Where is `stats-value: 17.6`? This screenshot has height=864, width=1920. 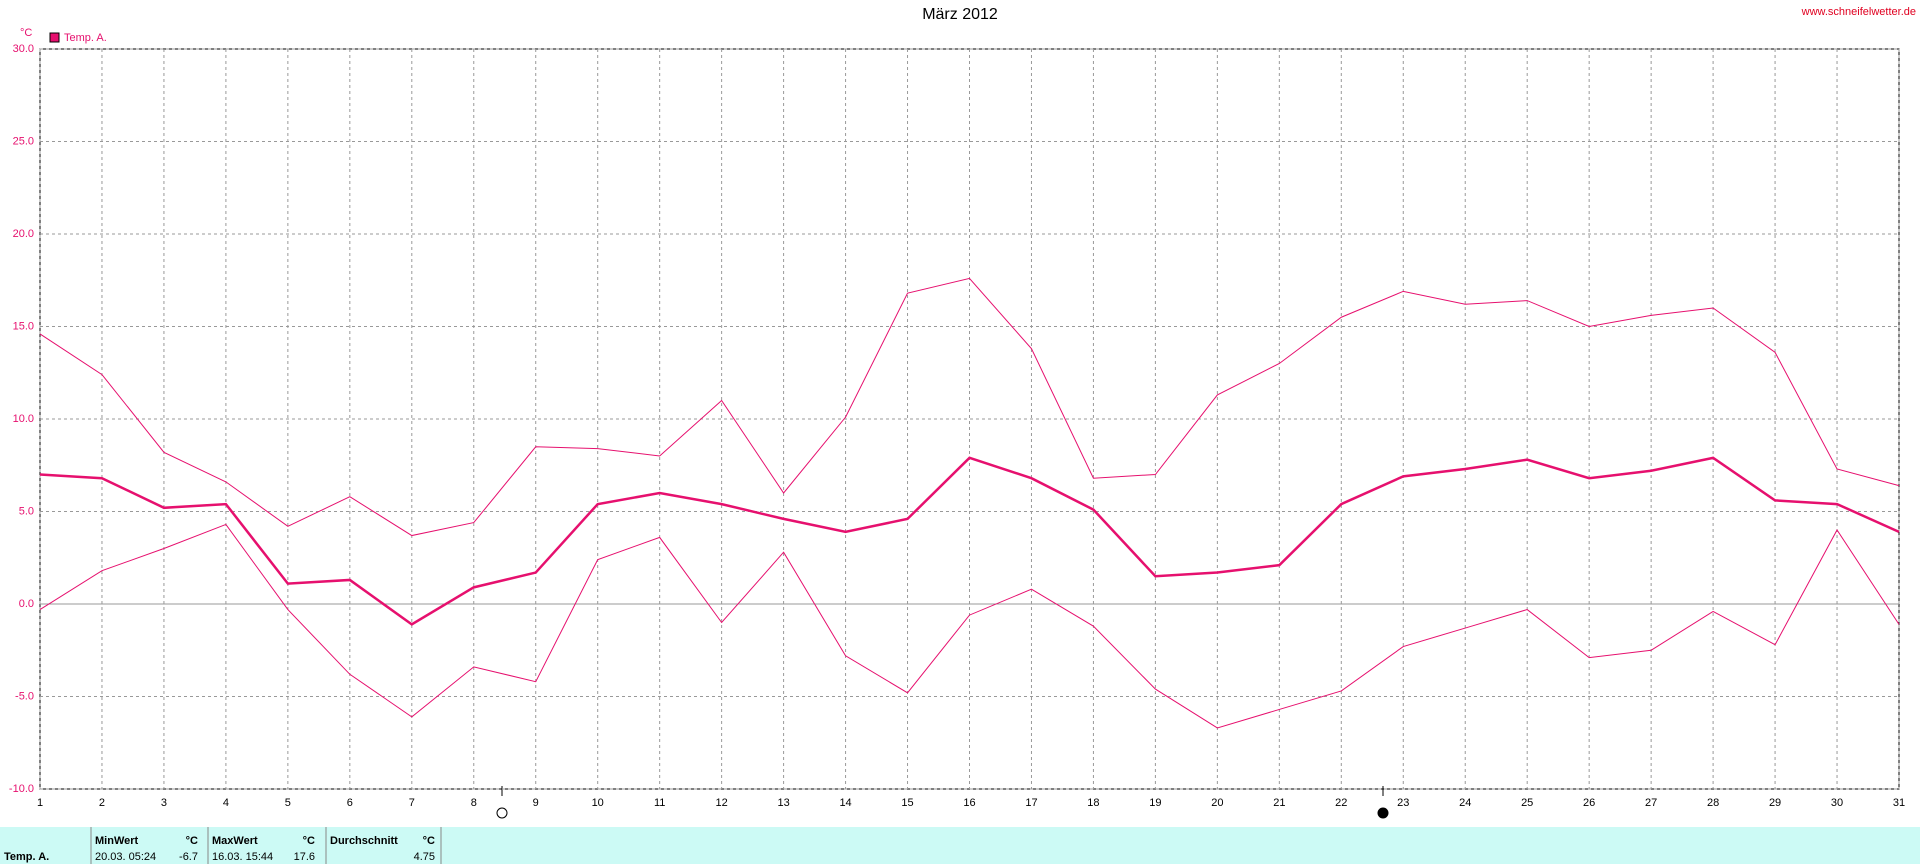 stats-value: 17.6 is located at coordinates (304, 857).